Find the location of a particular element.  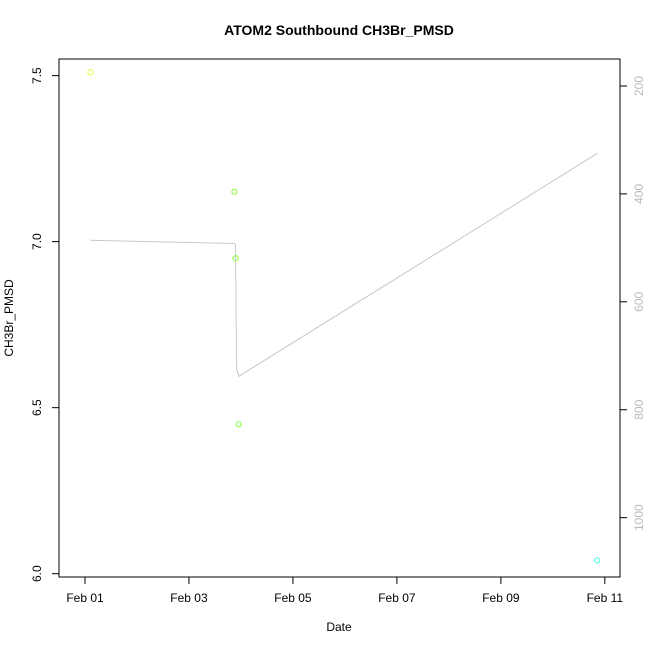

right-tick-label: 800 is located at coordinates (639, 409).